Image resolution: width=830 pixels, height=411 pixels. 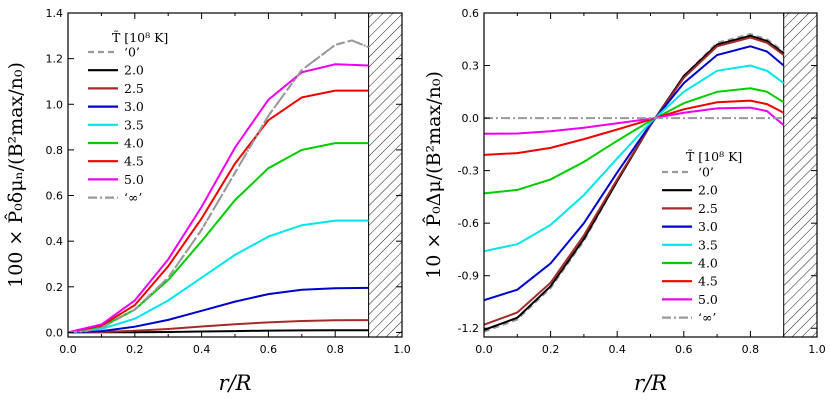 What do you see at coordinates (468, 223) in the screenshot?
I see `y-tick-label: -0.6` at bounding box center [468, 223].